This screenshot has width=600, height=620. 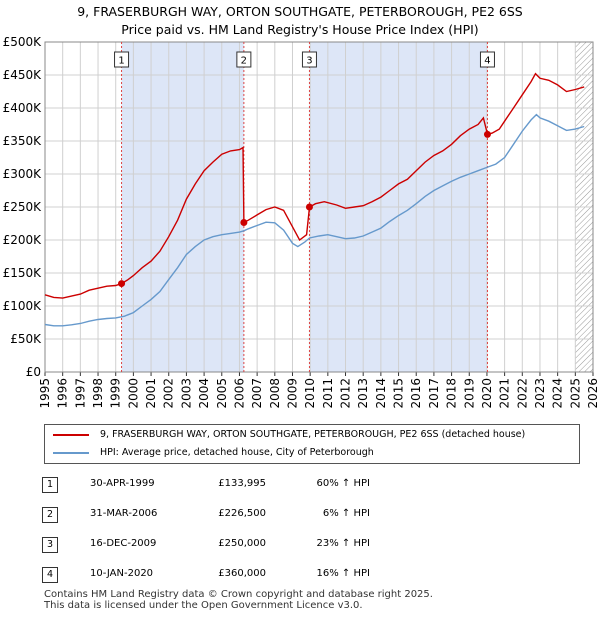 I want to click on x-tick-label: 2014, so click(x=381, y=393).